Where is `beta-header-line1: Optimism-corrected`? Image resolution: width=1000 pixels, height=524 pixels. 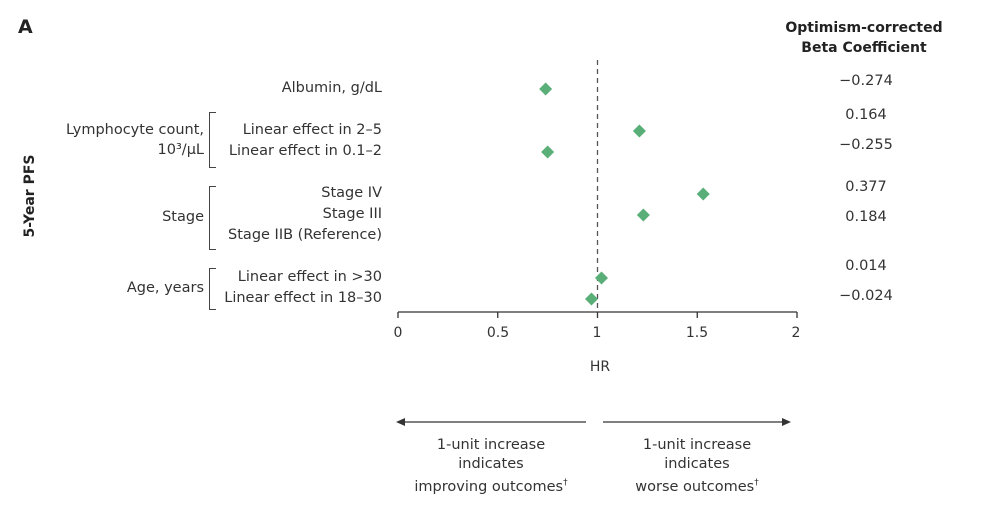
beta-header-line1: Optimism-corrected is located at coordinates (864, 28).